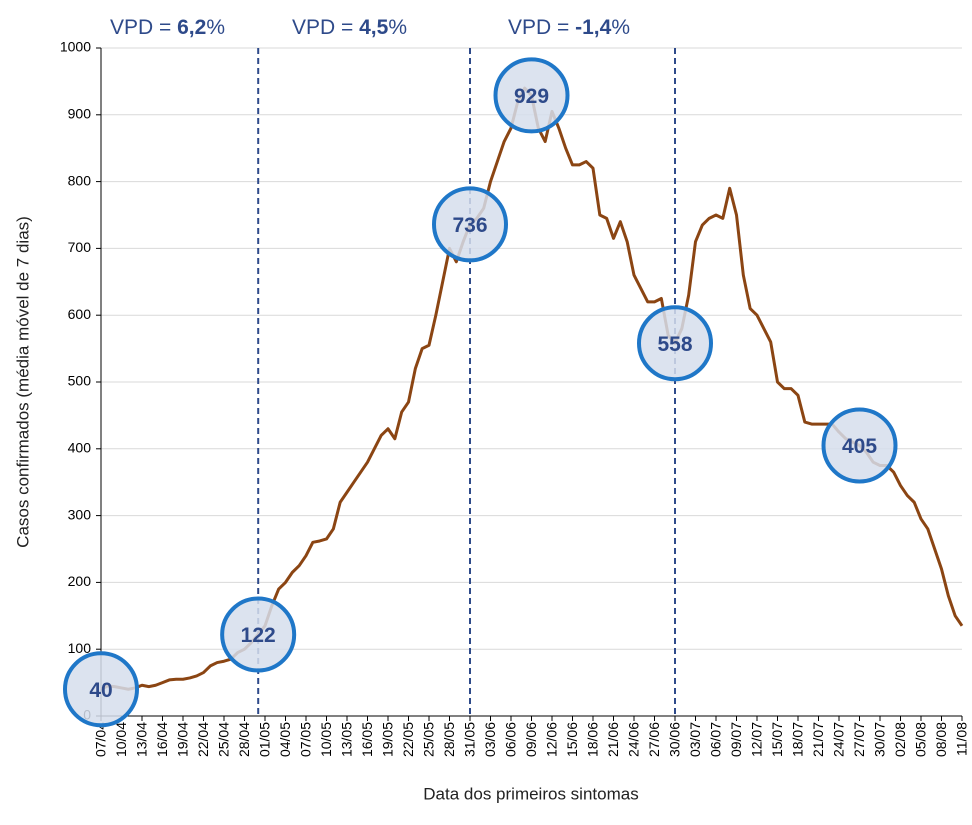 This screenshot has width=972, height=825. What do you see at coordinates (490, 739) in the screenshot?
I see `x-tick-label: 03/06` at bounding box center [490, 739].